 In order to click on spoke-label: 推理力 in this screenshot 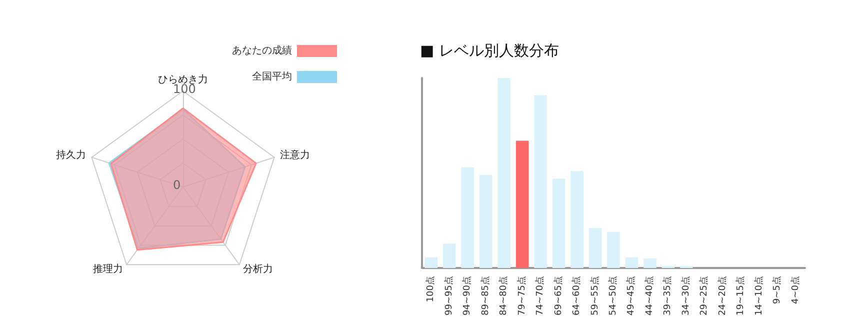, I will do `click(108, 269)`.